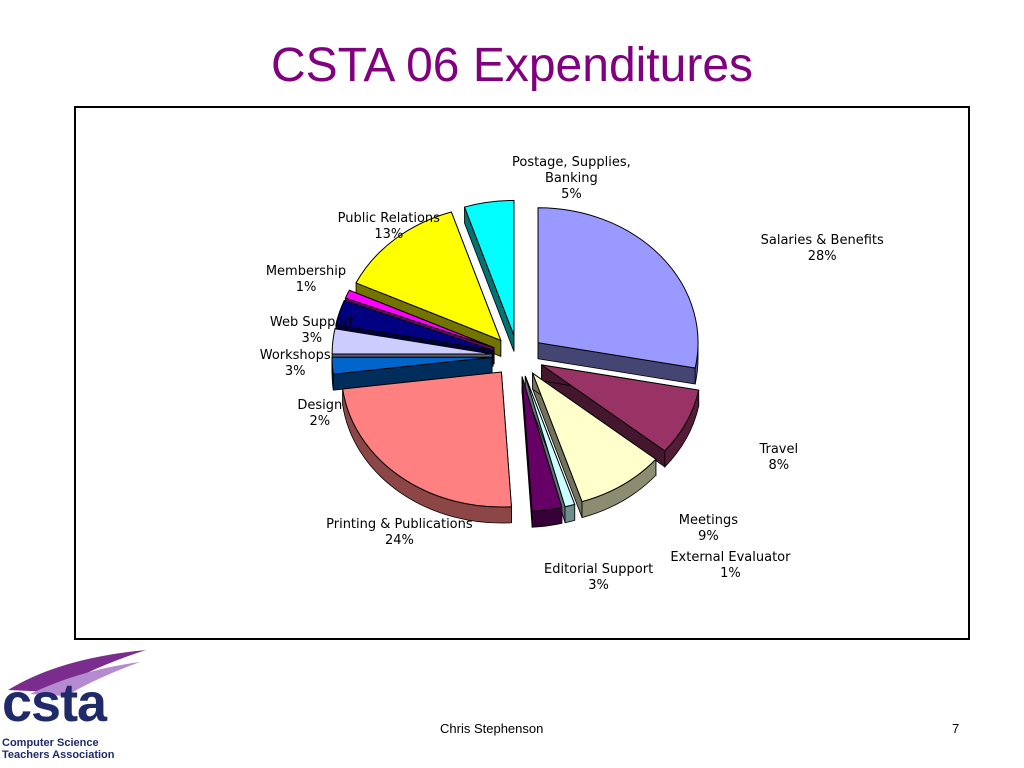 The width and height of the screenshot is (1024, 768). I want to click on slice-percent-public-relations: 13%, so click(388, 234).